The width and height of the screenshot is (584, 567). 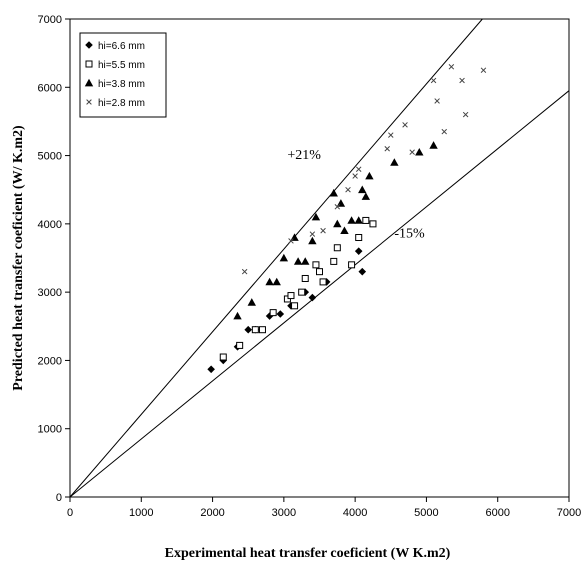 What do you see at coordinates (141, 513) in the screenshot?
I see `x-tick-label: 1000` at bounding box center [141, 513].